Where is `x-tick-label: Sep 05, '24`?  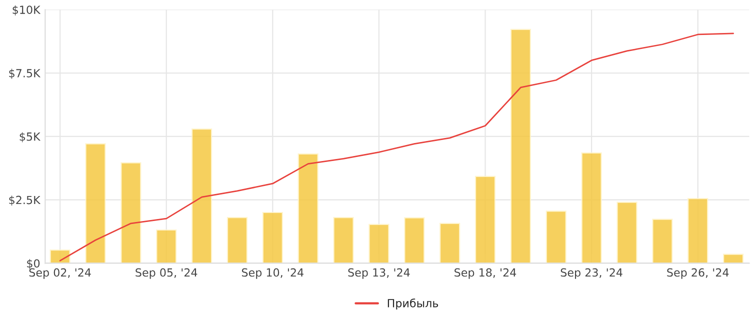 x-tick-label: Sep 05, '24 is located at coordinates (167, 273).